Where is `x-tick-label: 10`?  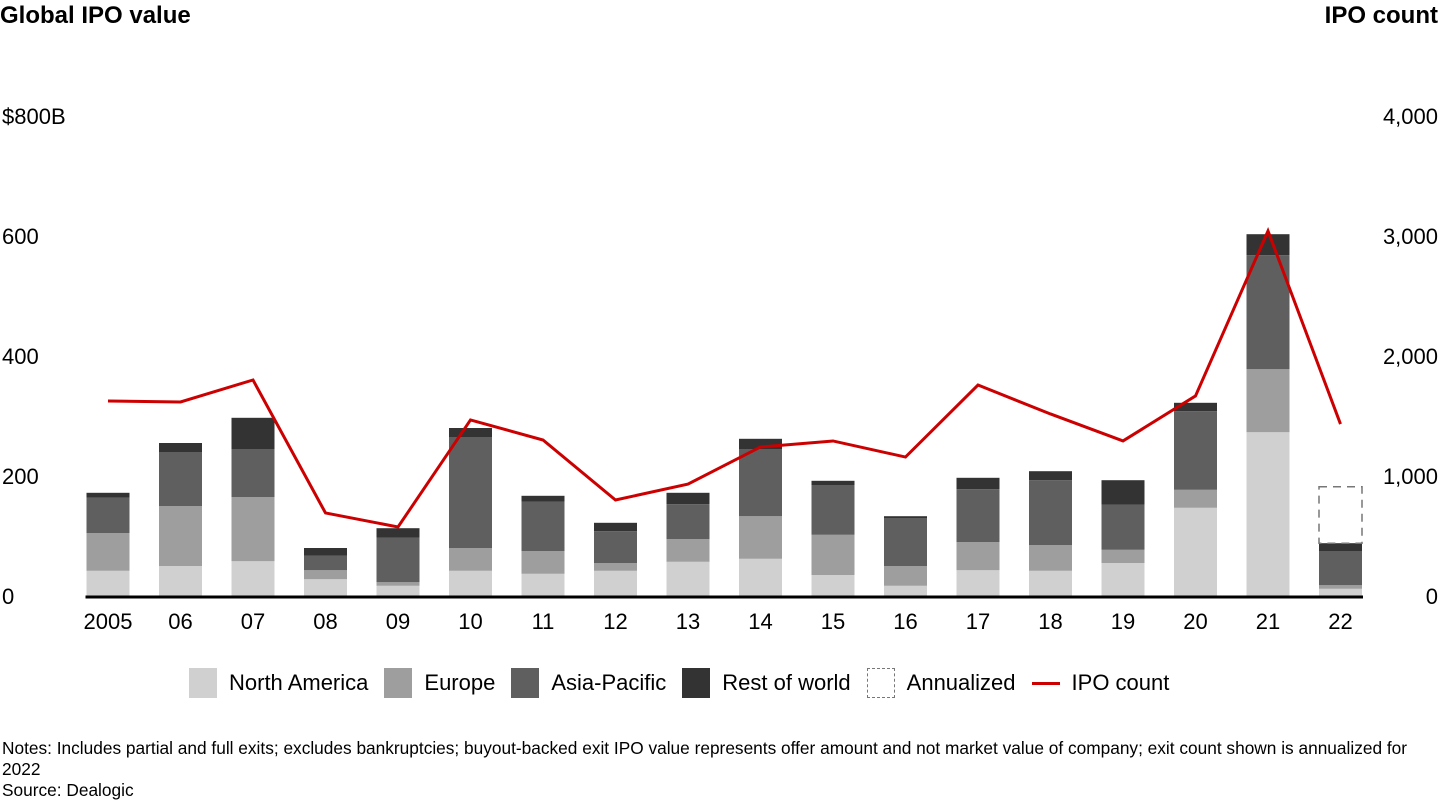 x-tick-label: 10 is located at coordinates (470, 621).